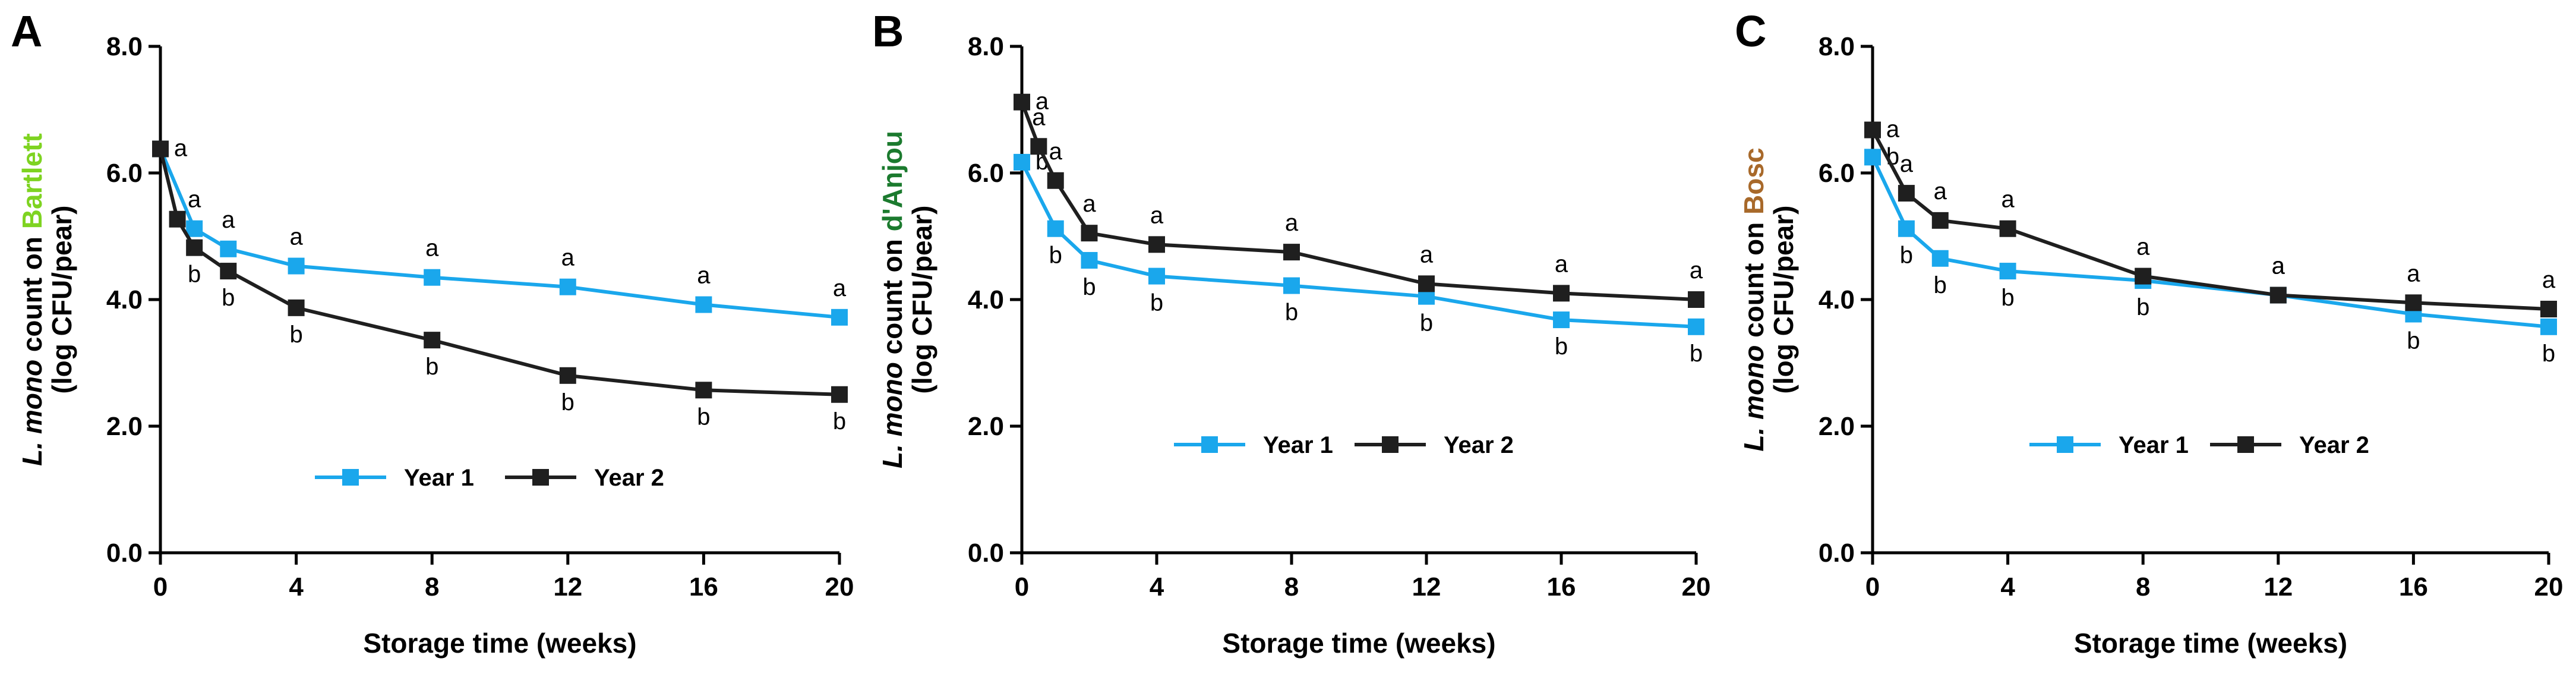 This screenshot has width=2576, height=677. What do you see at coordinates (2278, 587) in the screenshot?
I see `x-tick-label: 12` at bounding box center [2278, 587].